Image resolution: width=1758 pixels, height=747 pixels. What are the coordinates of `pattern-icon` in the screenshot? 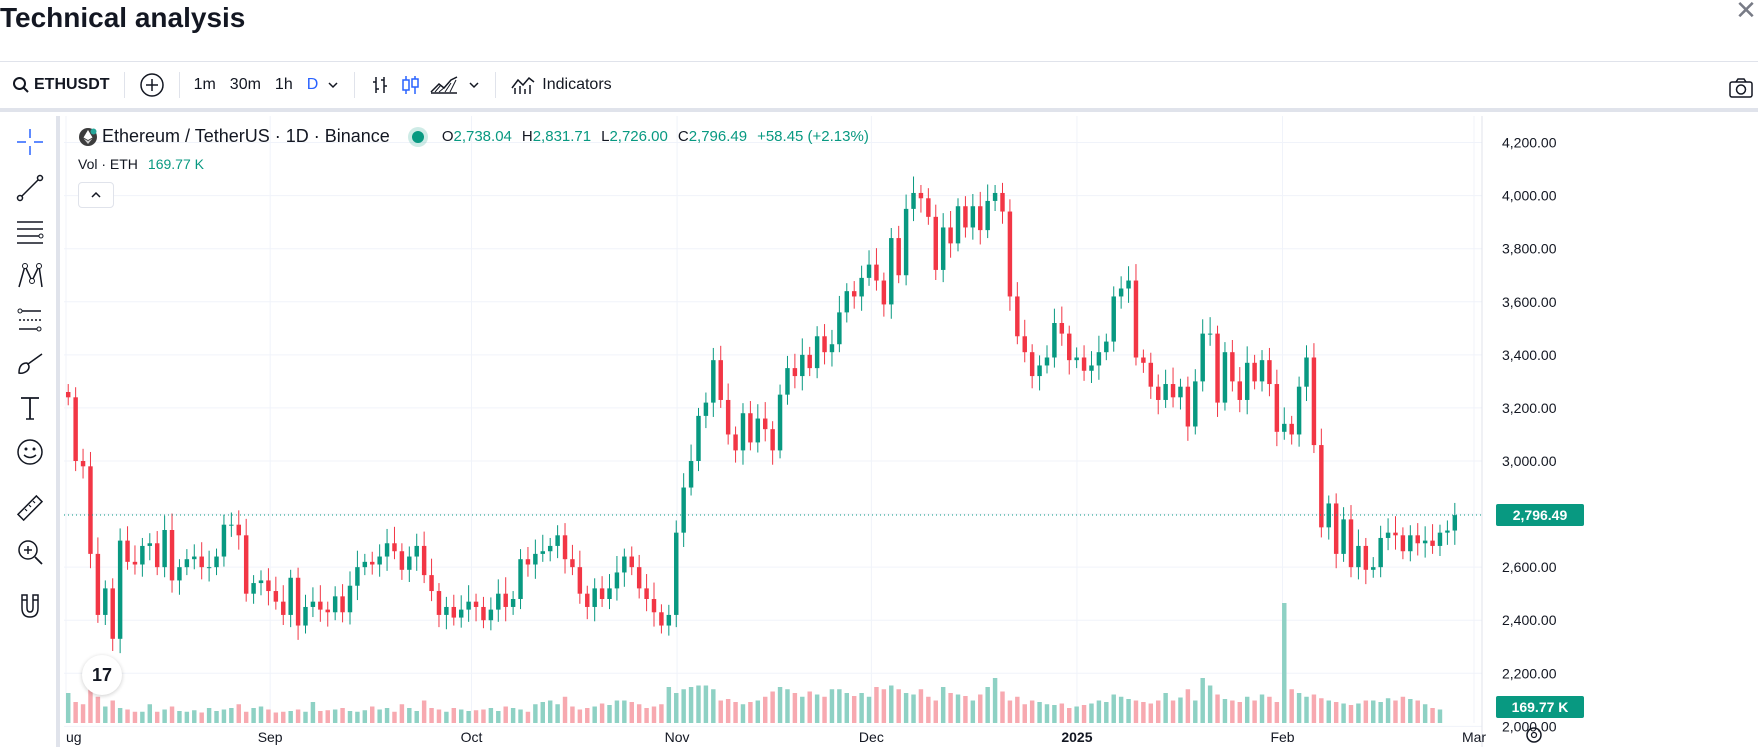 It's located at (30, 275).